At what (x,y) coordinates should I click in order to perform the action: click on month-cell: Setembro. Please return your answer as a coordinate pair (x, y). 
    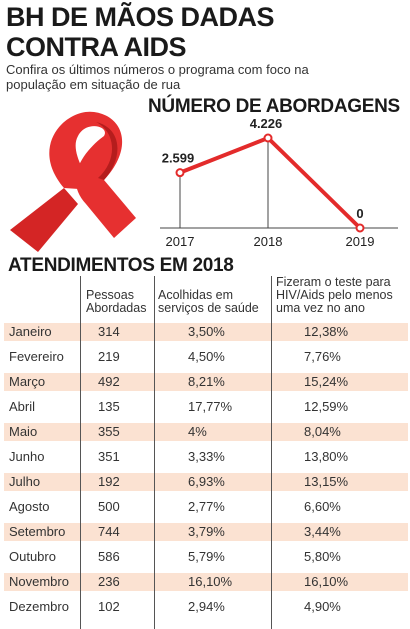
    Looking at the image, I should click on (37, 531).